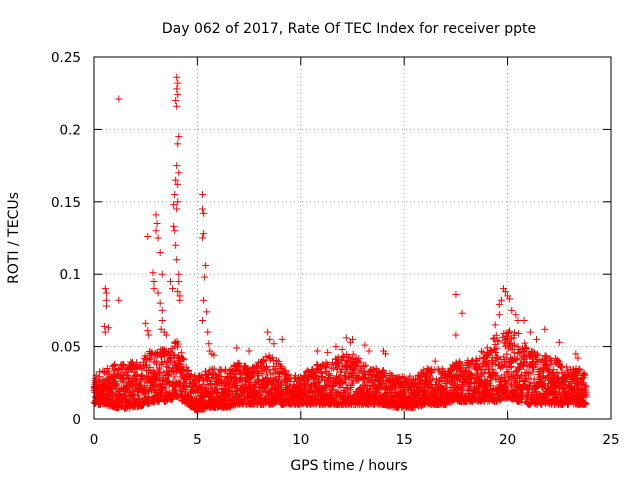 The height and width of the screenshot is (480, 640). Describe the element at coordinates (197, 440) in the screenshot. I see `x-tick-label: 5` at that location.